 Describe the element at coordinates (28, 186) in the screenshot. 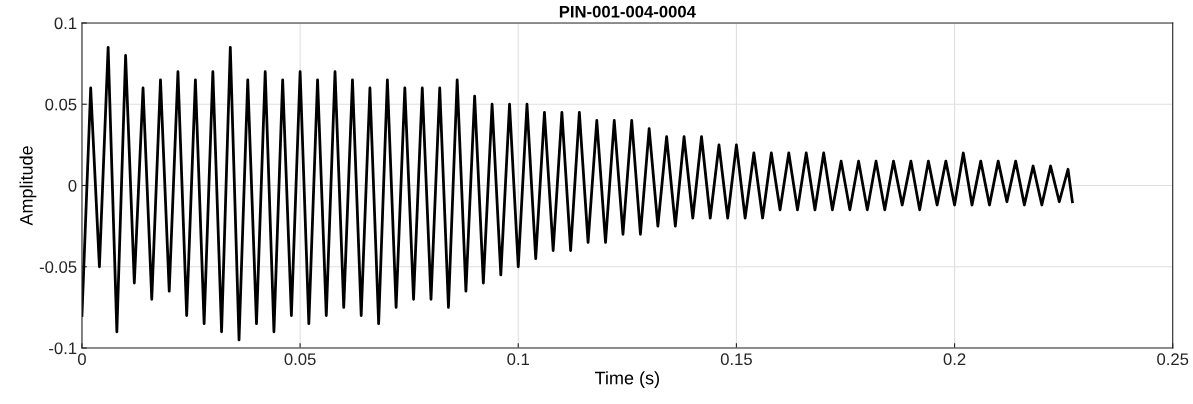

I see `y-axis-title: Amplitude` at that location.